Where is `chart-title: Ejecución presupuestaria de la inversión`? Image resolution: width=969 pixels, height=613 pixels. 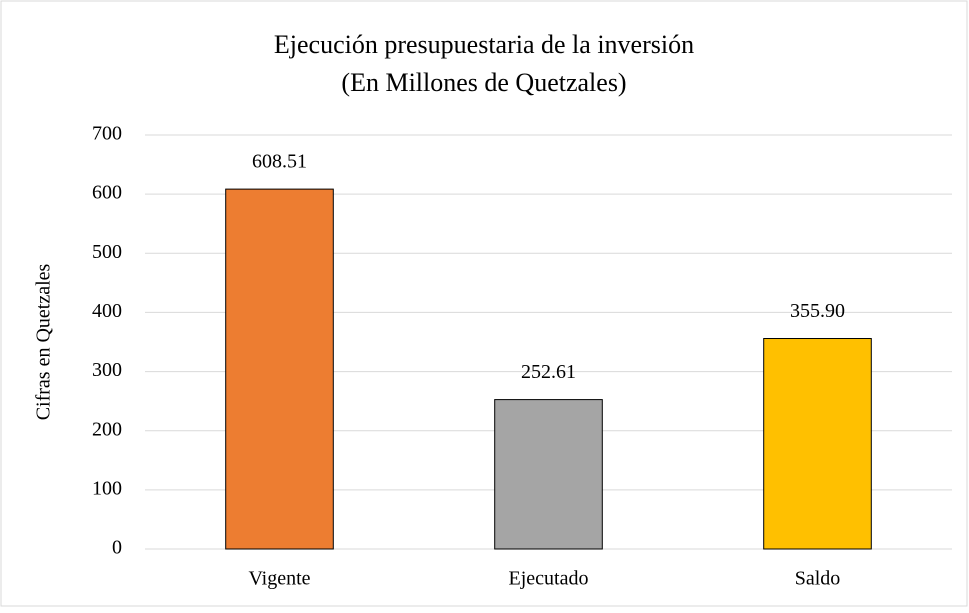
chart-title: Ejecución presupuestaria de la inversión is located at coordinates (484, 44).